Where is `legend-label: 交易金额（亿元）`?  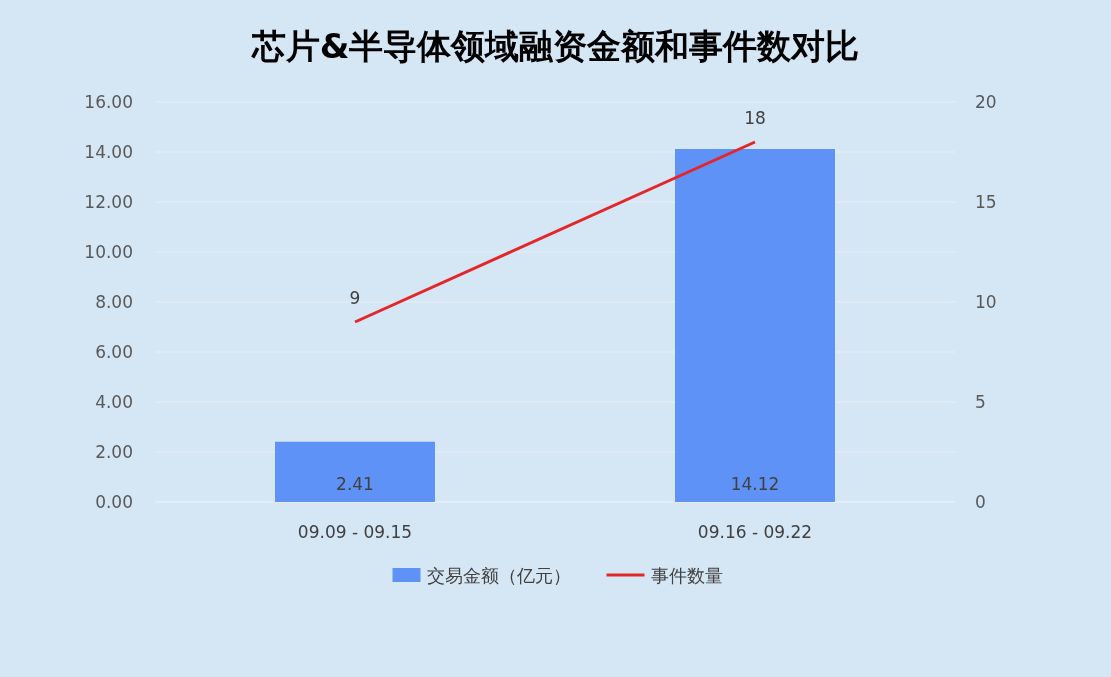 legend-label: 交易金额（亿元） is located at coordinates (498, 575).